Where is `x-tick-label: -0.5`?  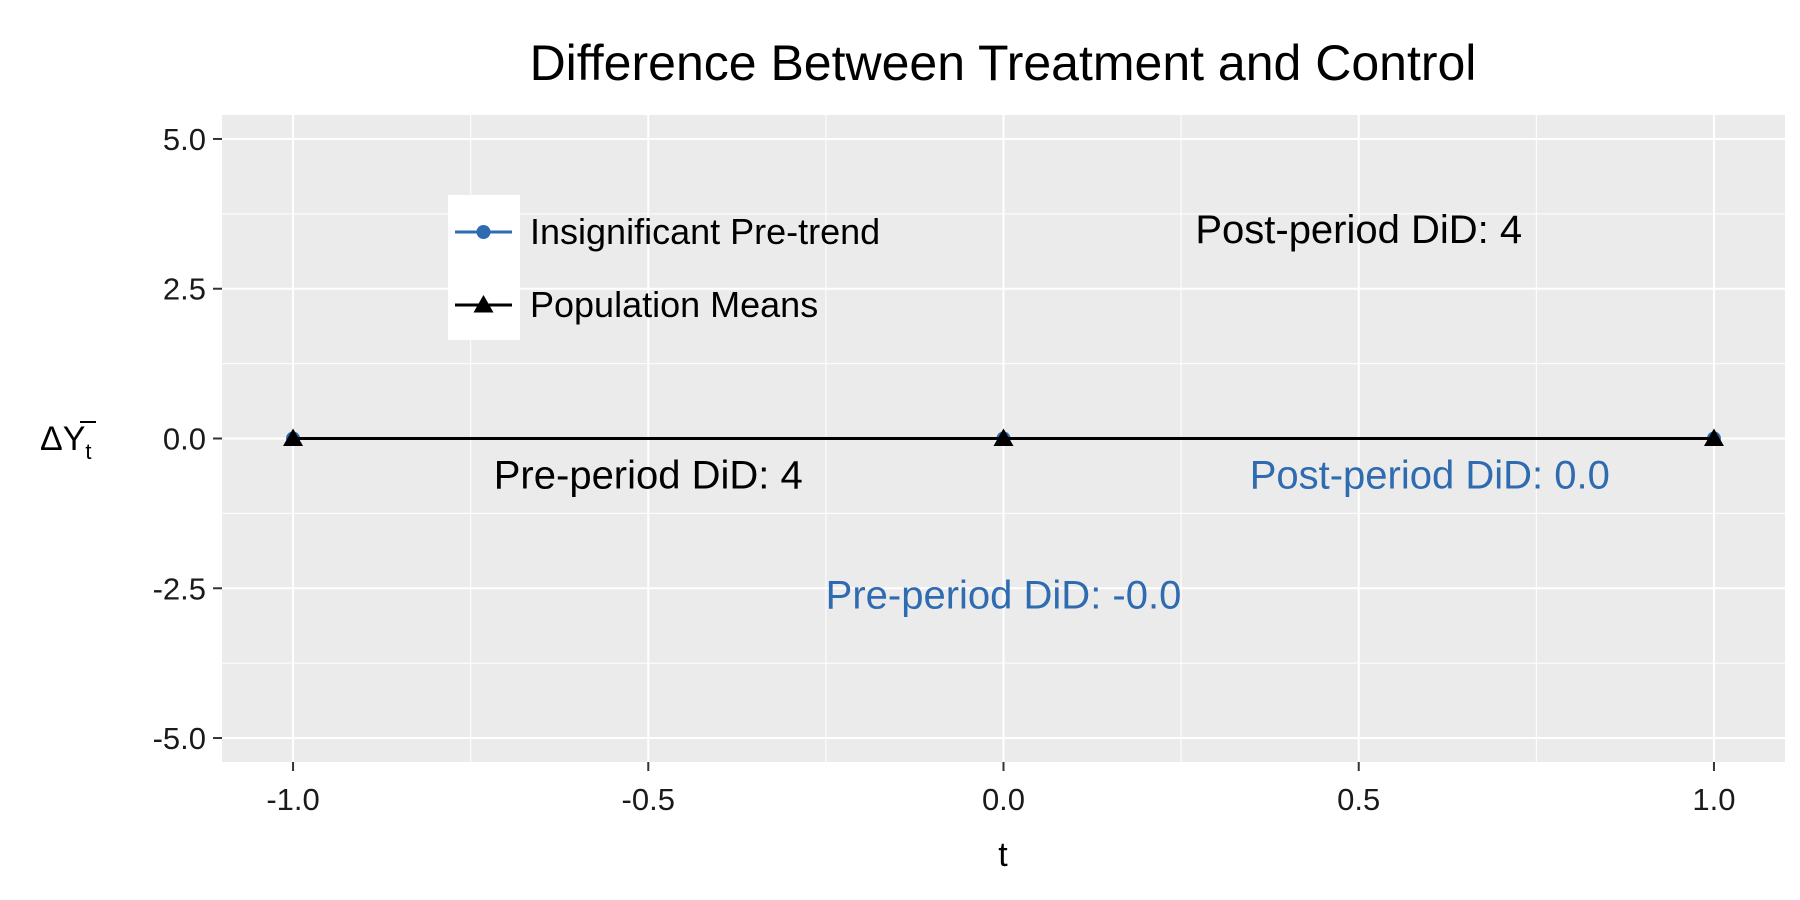 x-tick-label: -0.5 is located at coordinates (648, 799).